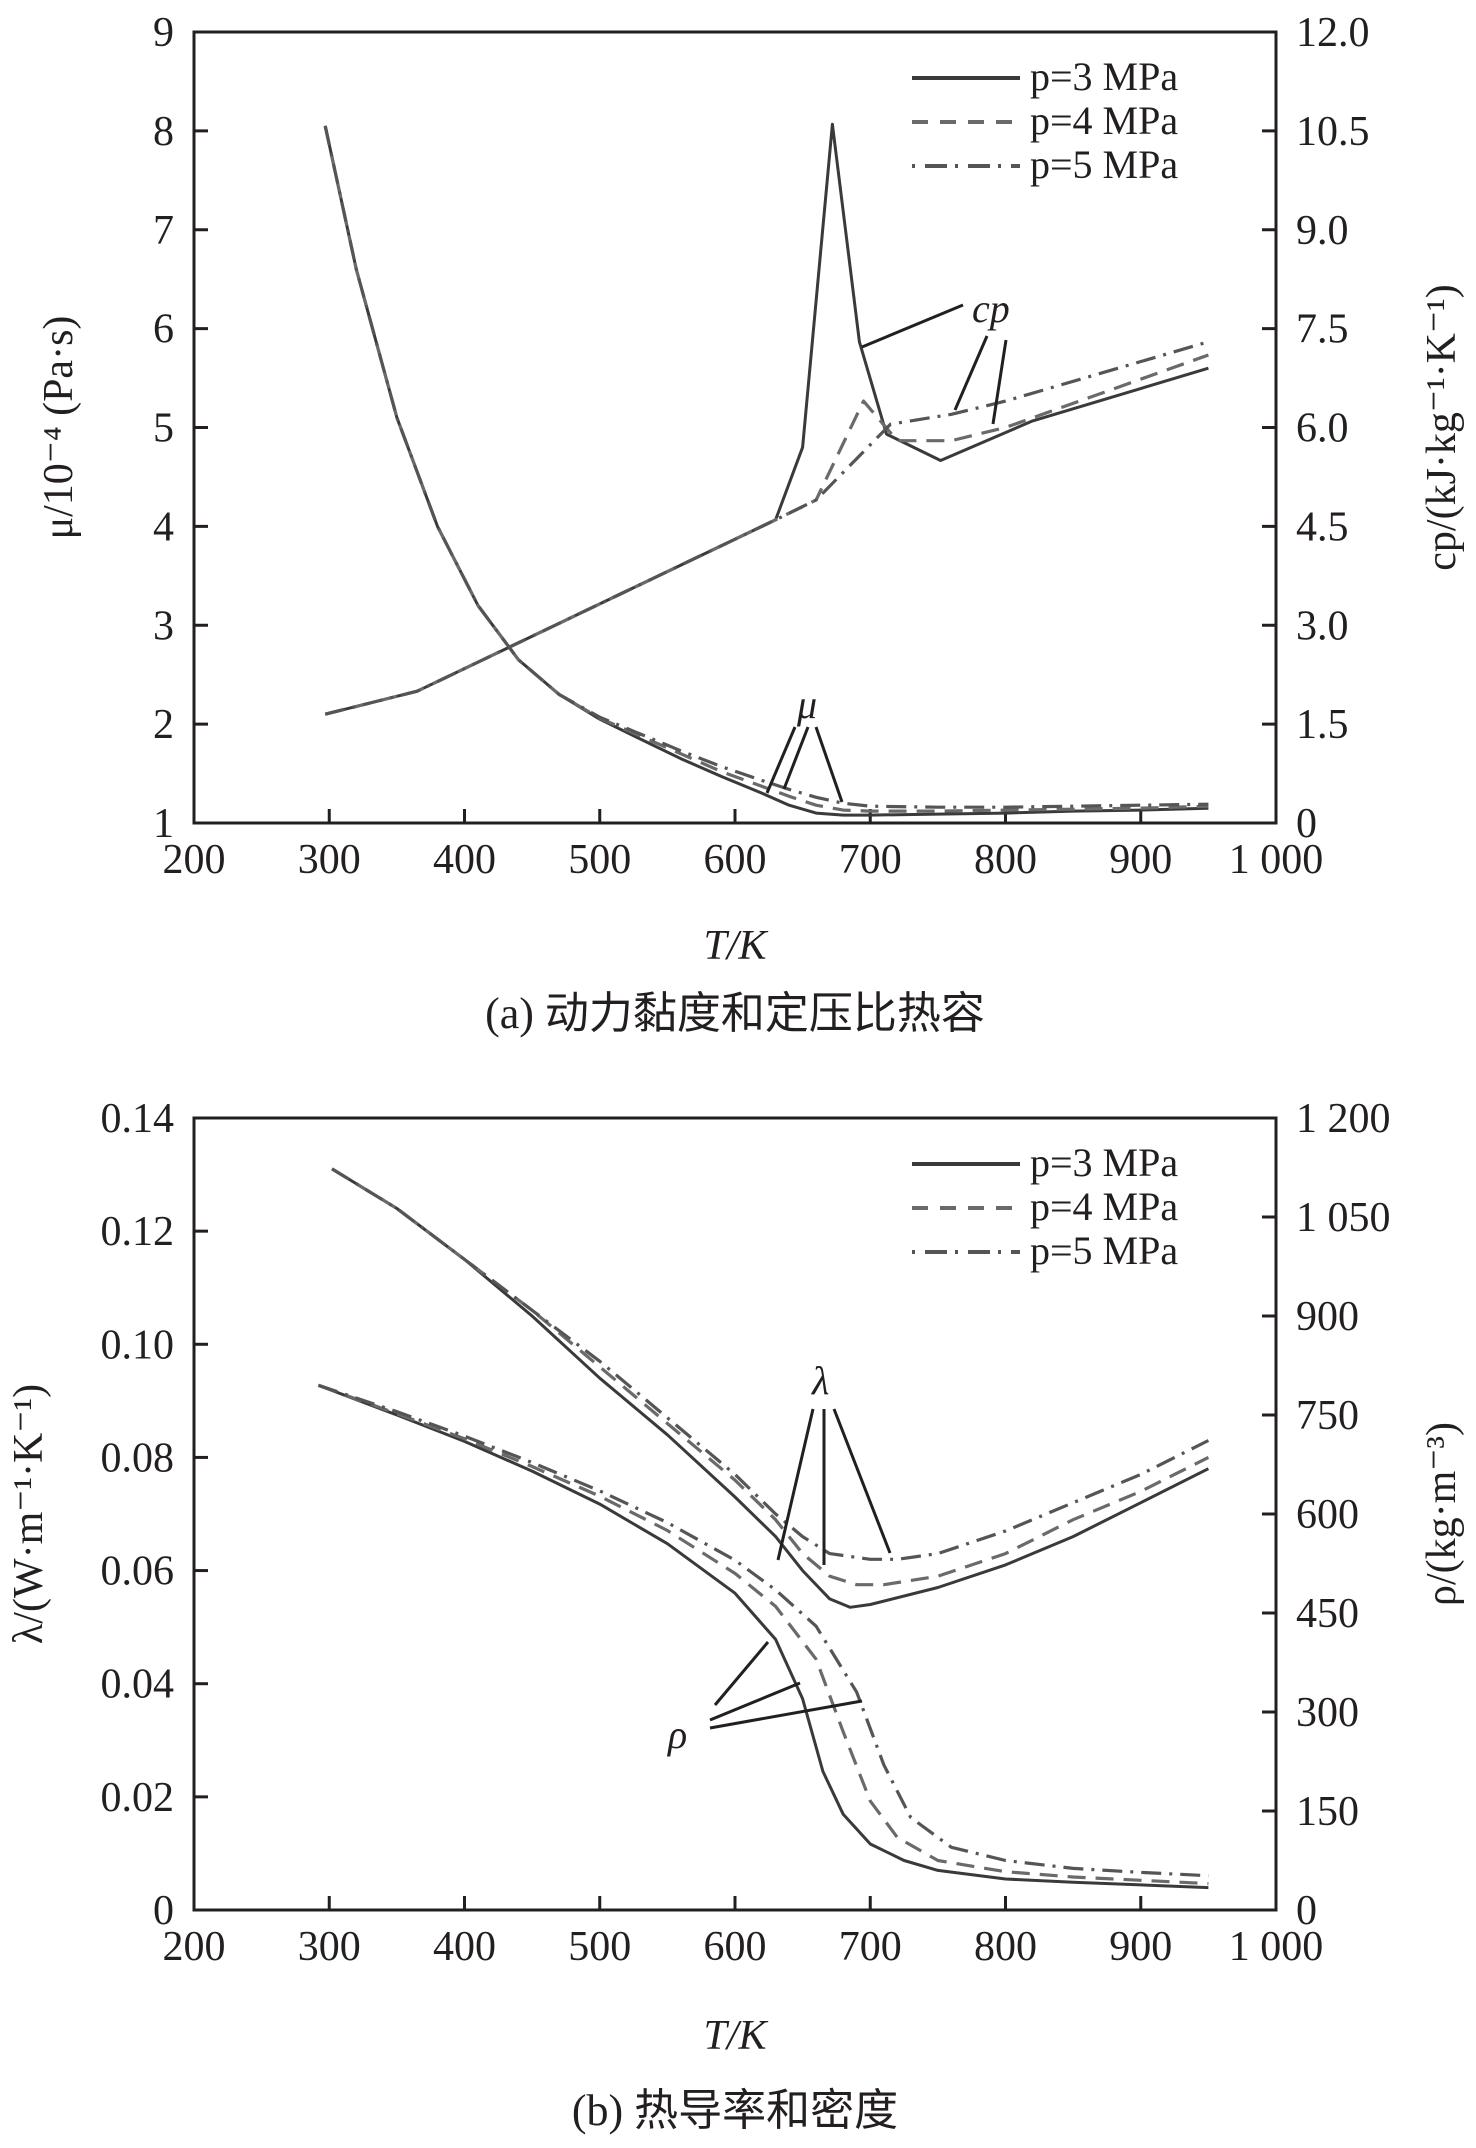 Image resolution: width=1476 pixels, height=2148 pixels. What do you see at coordinates (138, 1345) in the screenshot?
I see `y-left-tick-label: 0.10` at bounding box center [138, 1345].